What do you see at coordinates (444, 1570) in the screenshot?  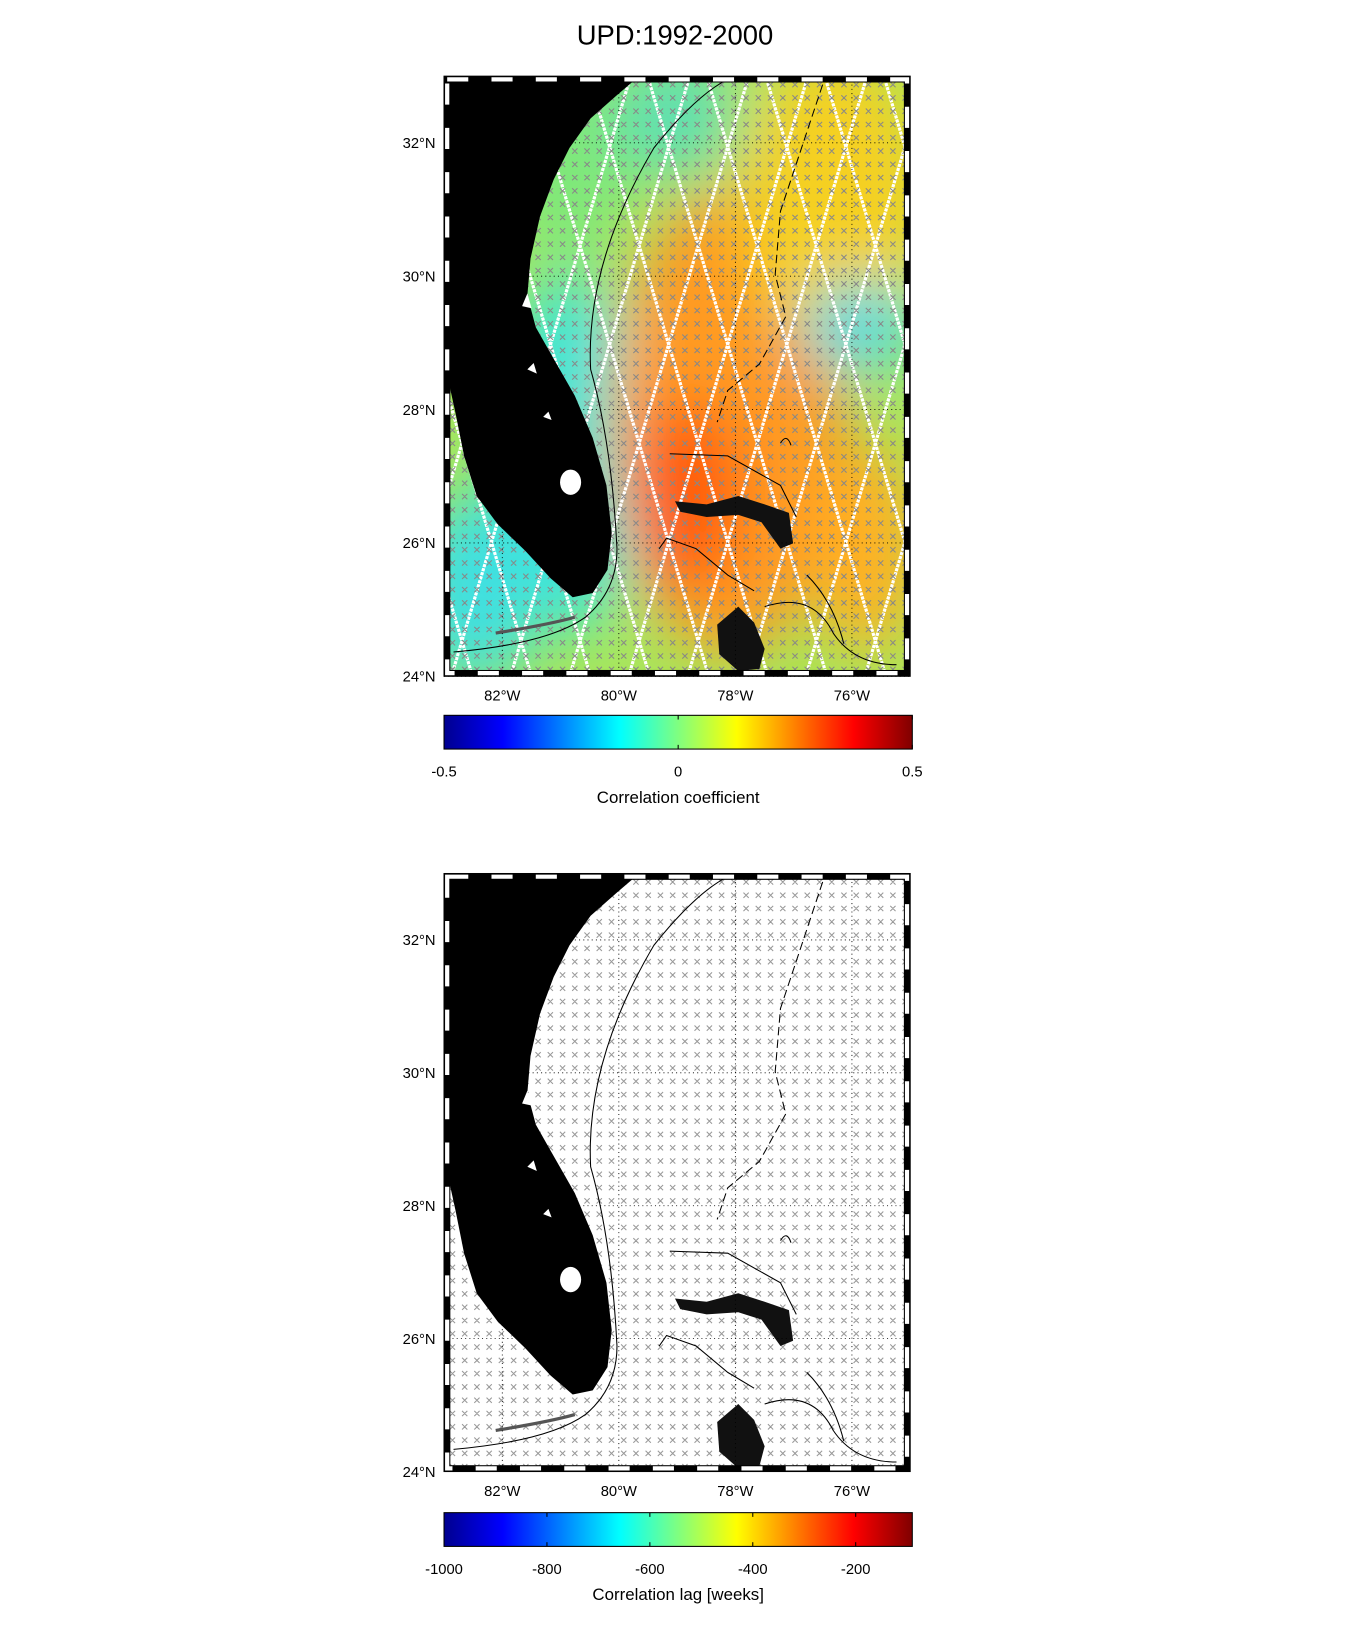 I see `colorbar-tick-label: -1000` at bounding box center [444, 1570].